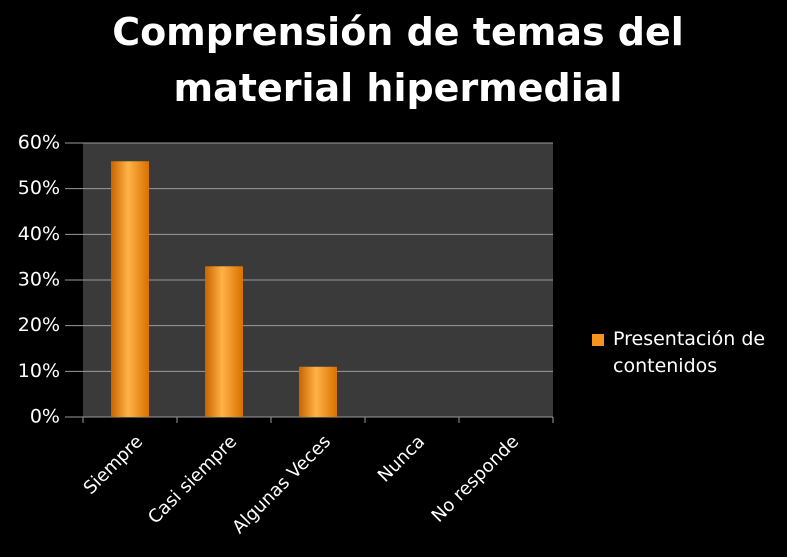 The height and width of the screenshot is (557, 787). Describe the element at coordinates (39, 325) in the screenshot. I see `y-tick-label: 20%` at that location.